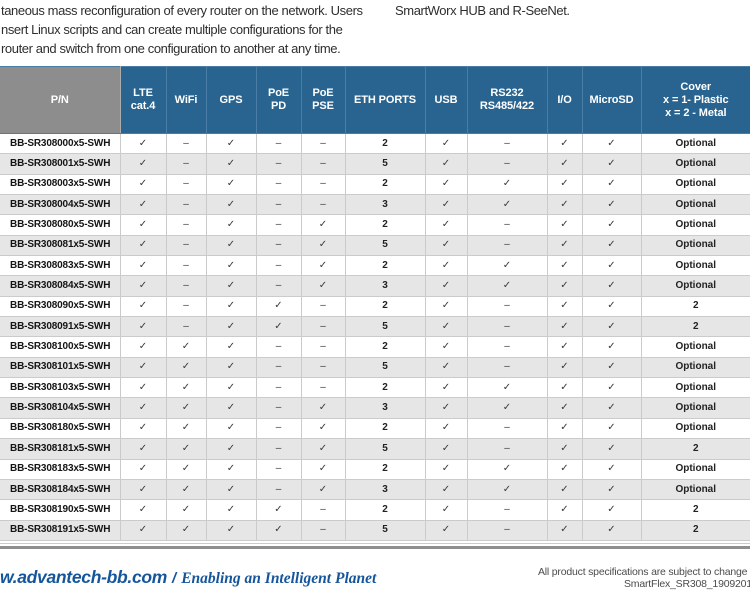 The image size is (750, 608). Describe the element at coordinates (60, 530) in the screenshot. I see `part-number-cell: BB-SR308191x5-SWH` at that location.